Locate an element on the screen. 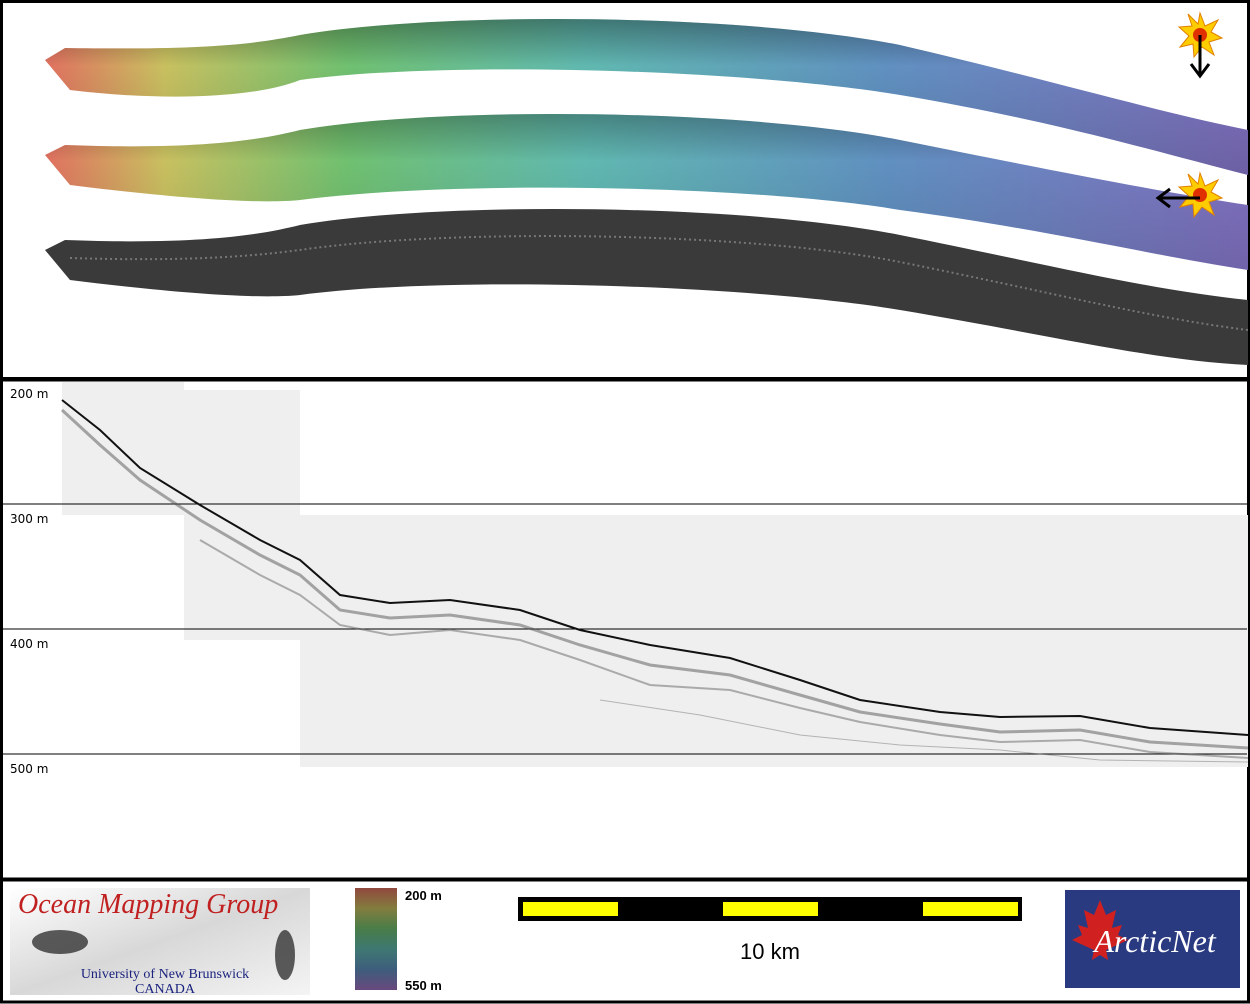 The width and height of the screenshot is (1250, 1004). colorbar is located at coordinates (376, 939).